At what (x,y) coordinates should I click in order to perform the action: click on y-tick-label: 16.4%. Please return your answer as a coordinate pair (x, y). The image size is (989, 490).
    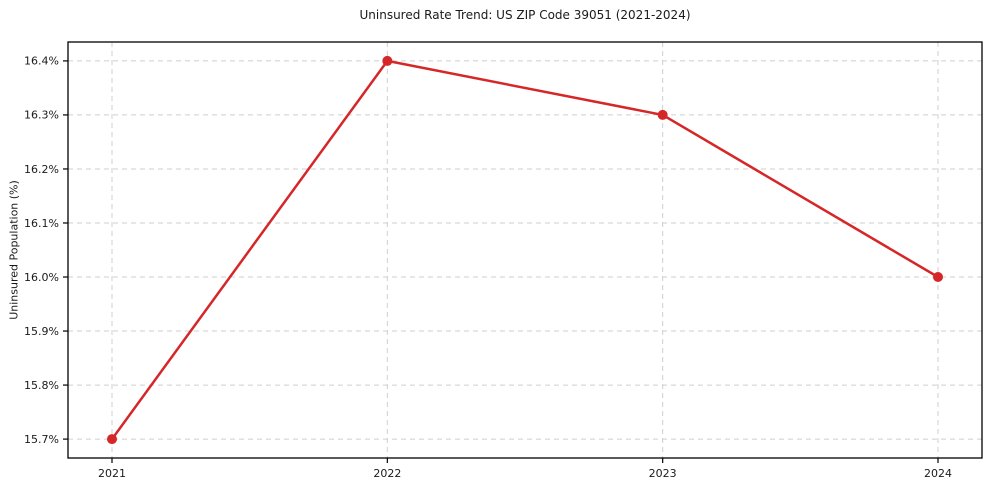
    Looking at the image, I should click on (41, 61).